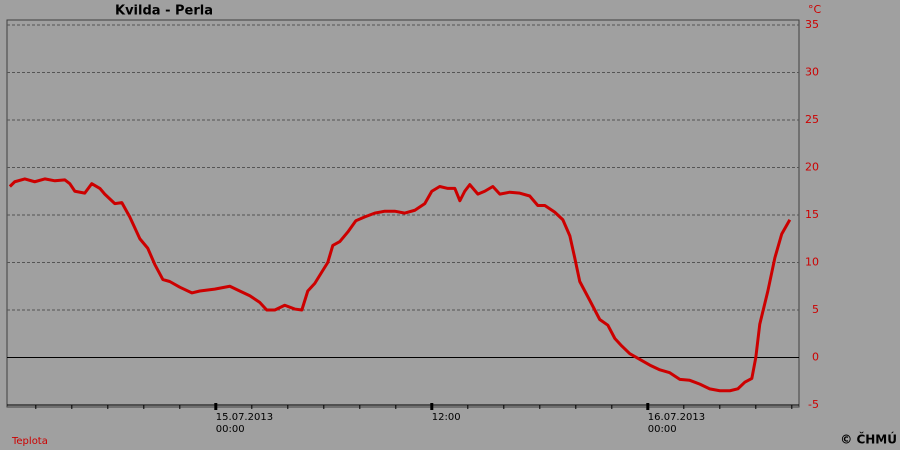 The width and height of the screenshot is (900, 450). Describe the element at coordinates (868, 439) in the screenshot. I see `copyright: © ČHMÚ` at that location.